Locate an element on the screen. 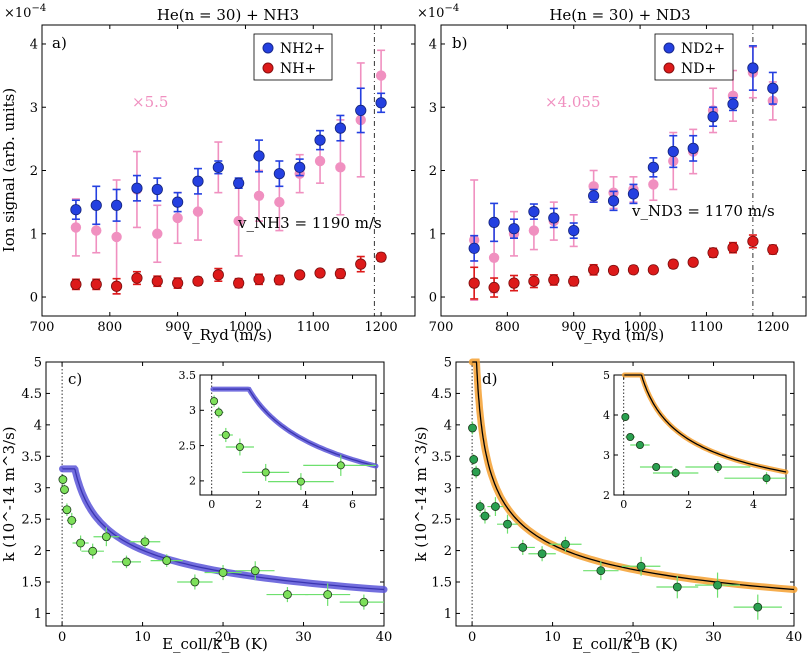 The image size is (810, 654). panel-a-legend: NH2+ NH+ is located at coordinates (293, 57).